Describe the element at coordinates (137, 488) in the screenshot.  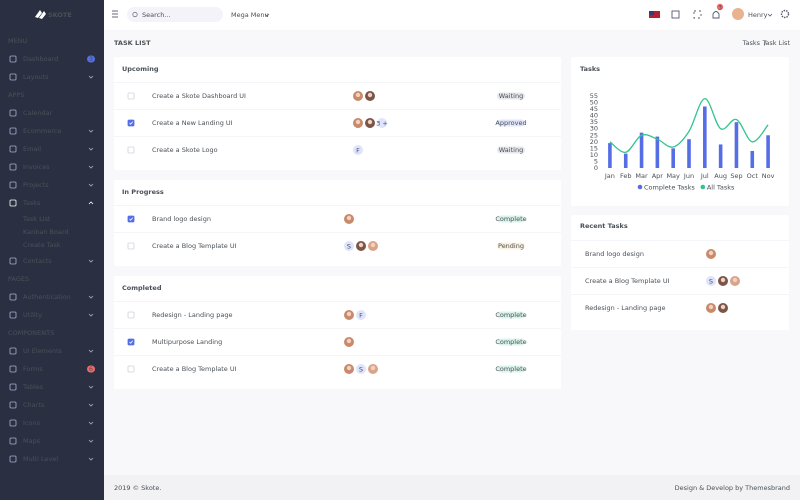
I see `footer-left: 2019 © Skote.` at that location.